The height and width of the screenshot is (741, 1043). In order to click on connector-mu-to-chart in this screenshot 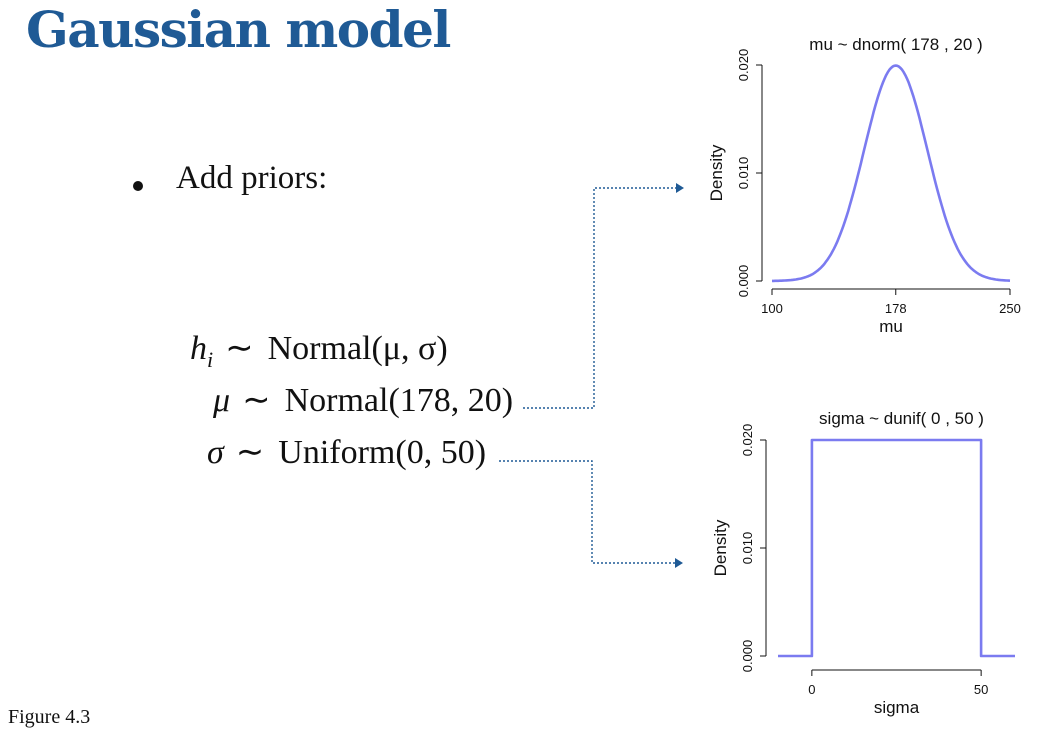, I will do `click(599, 298)`.